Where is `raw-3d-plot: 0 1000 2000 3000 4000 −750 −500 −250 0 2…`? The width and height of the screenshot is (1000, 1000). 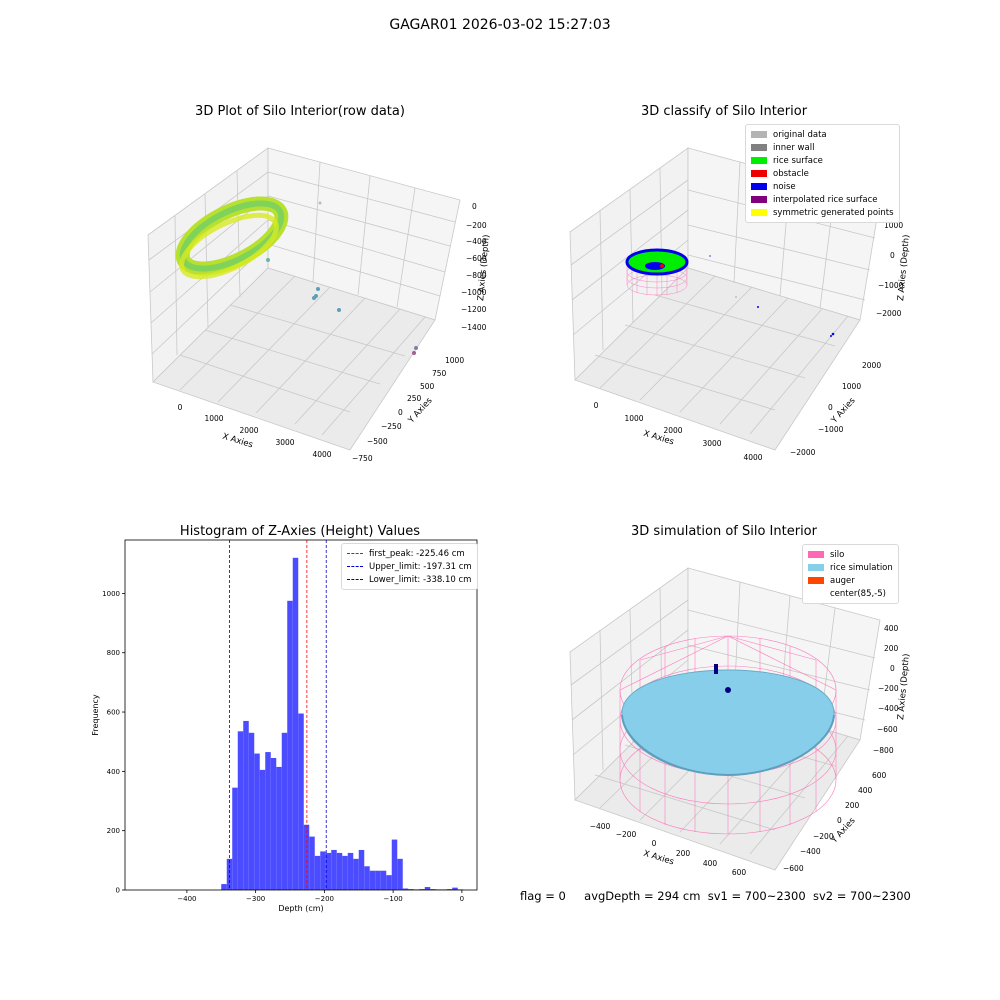
raw-3d-plot: 0 1000 2000 3000 4000 −750 −500 −250 0 2… is located at coordinates (319, 305).